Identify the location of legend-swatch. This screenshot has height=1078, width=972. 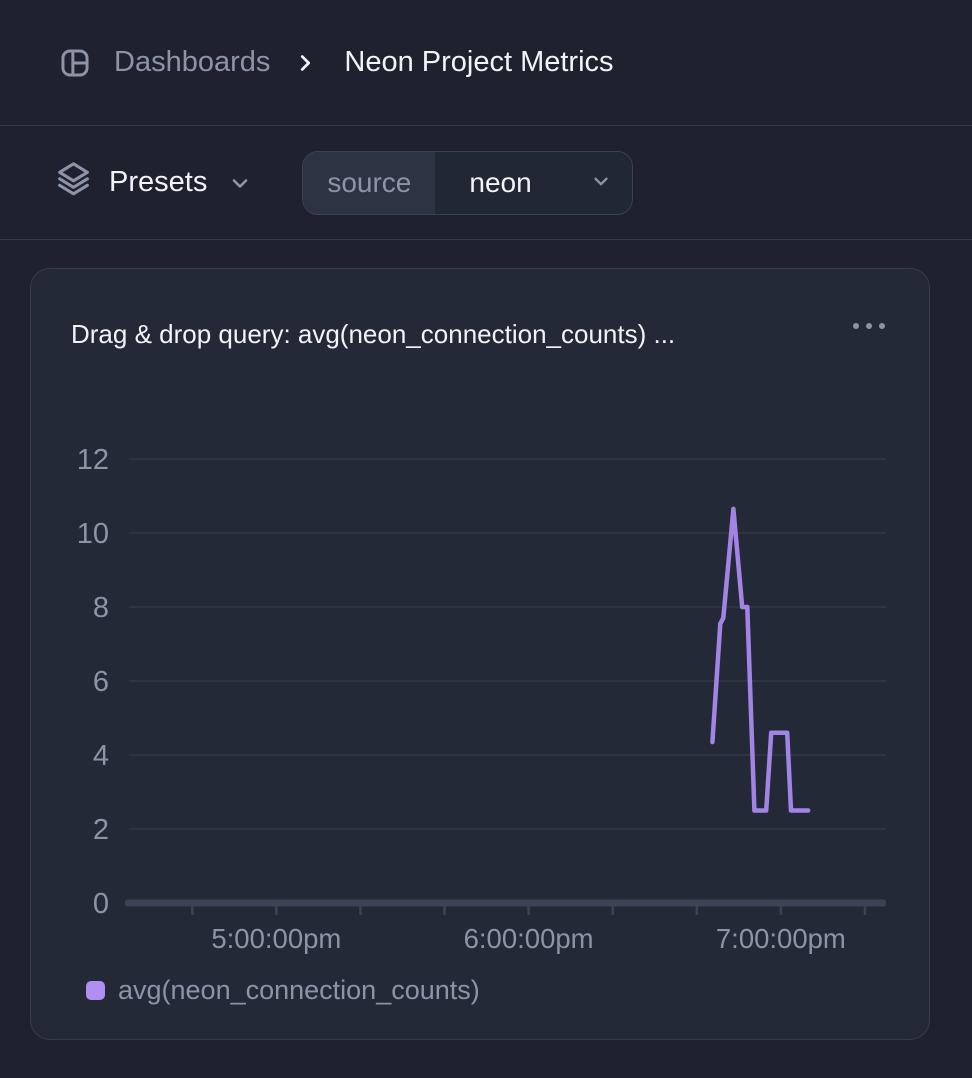
(95, 990).